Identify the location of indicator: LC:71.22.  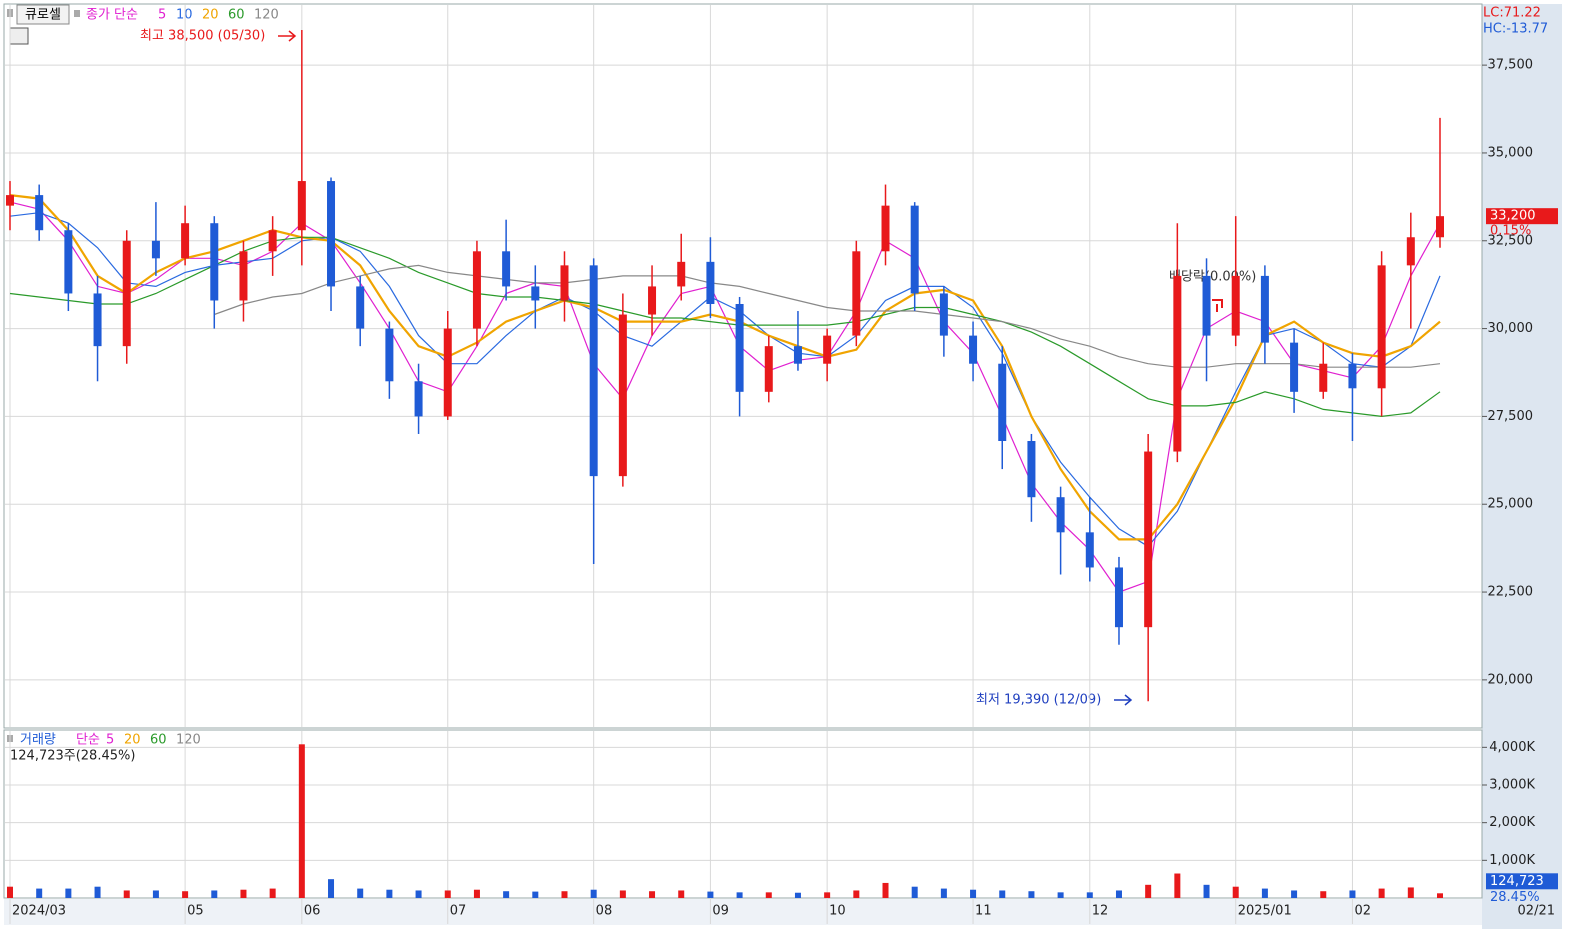
(1512, 13).